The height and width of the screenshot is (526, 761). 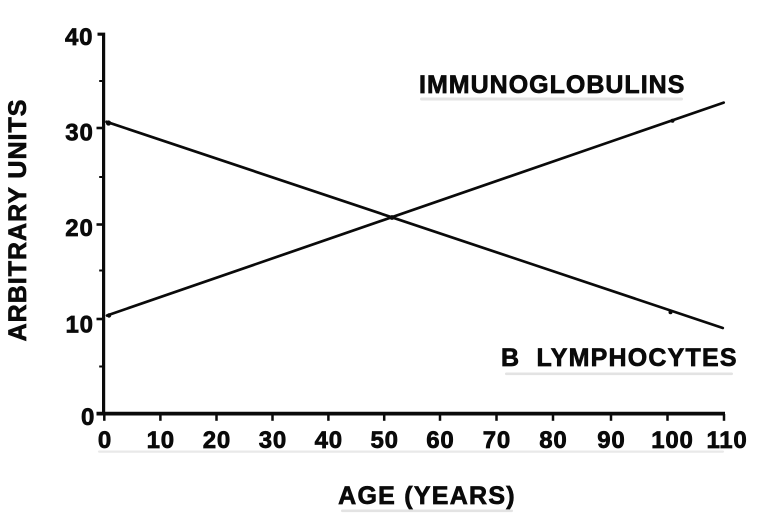 I want to click on svg-text: 60, so click(x=440, y=440).